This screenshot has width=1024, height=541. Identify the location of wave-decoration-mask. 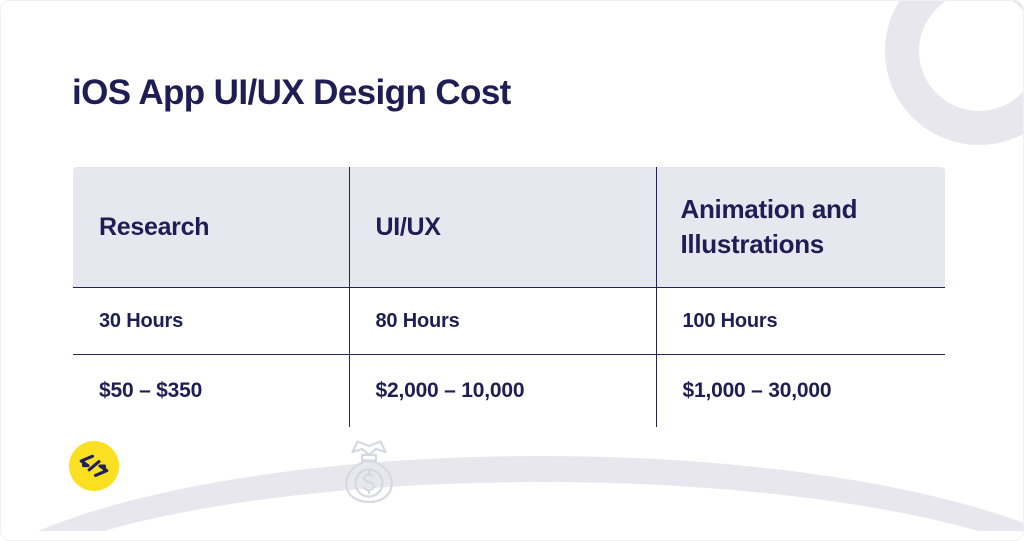
(512, 535).